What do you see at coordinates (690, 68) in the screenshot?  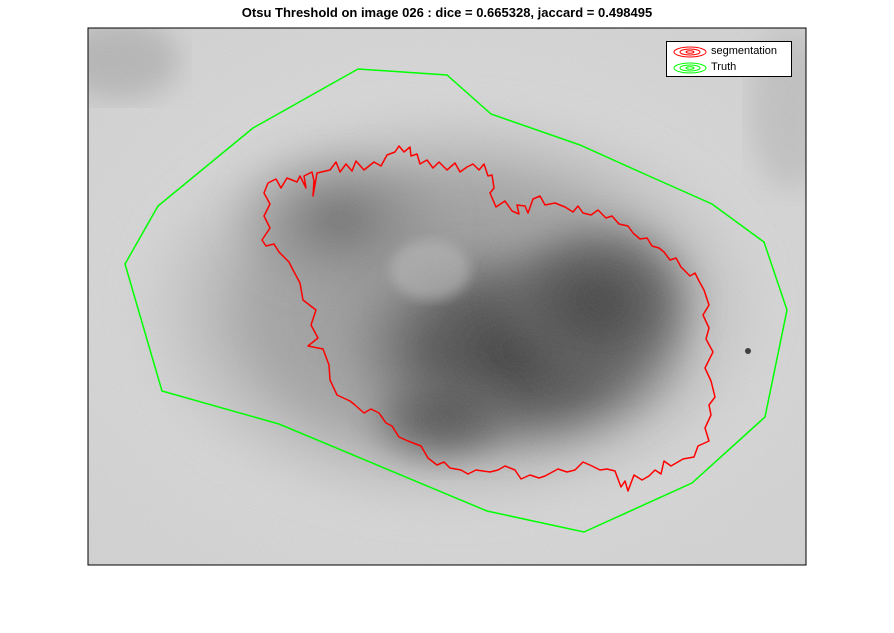 I see `truth-swatch-icon` at bounding box center [690, 68].